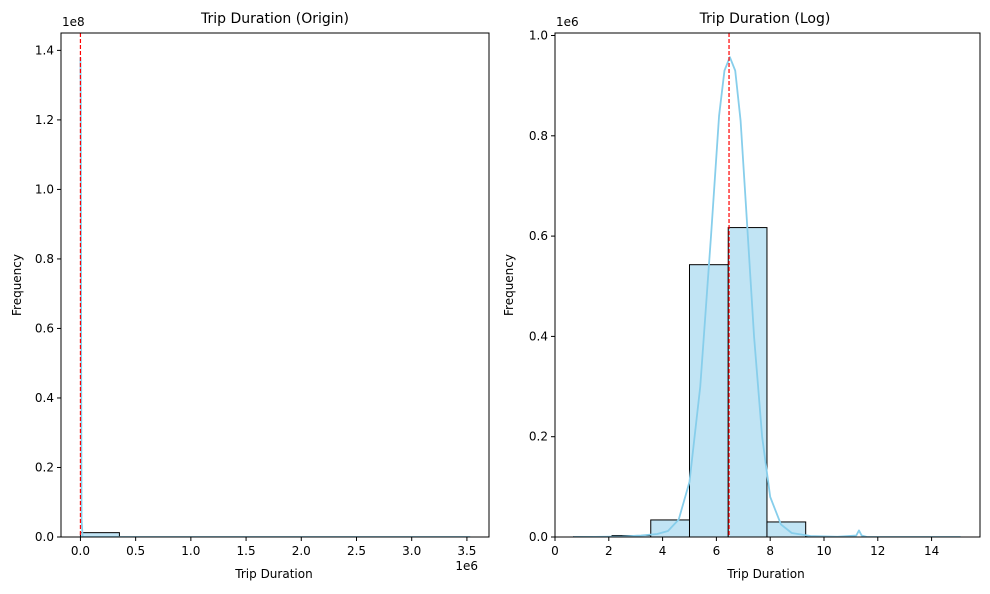  Describe the element at coordinates (44, 120) in the screenshot. I see `y-tick-label: 1.2` at that location.